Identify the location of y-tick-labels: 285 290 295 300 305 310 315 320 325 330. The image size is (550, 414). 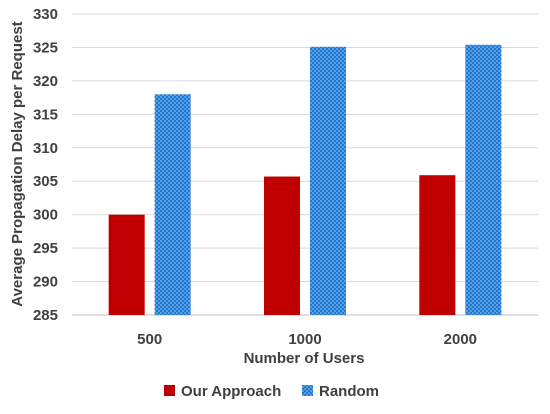
(45, 165).